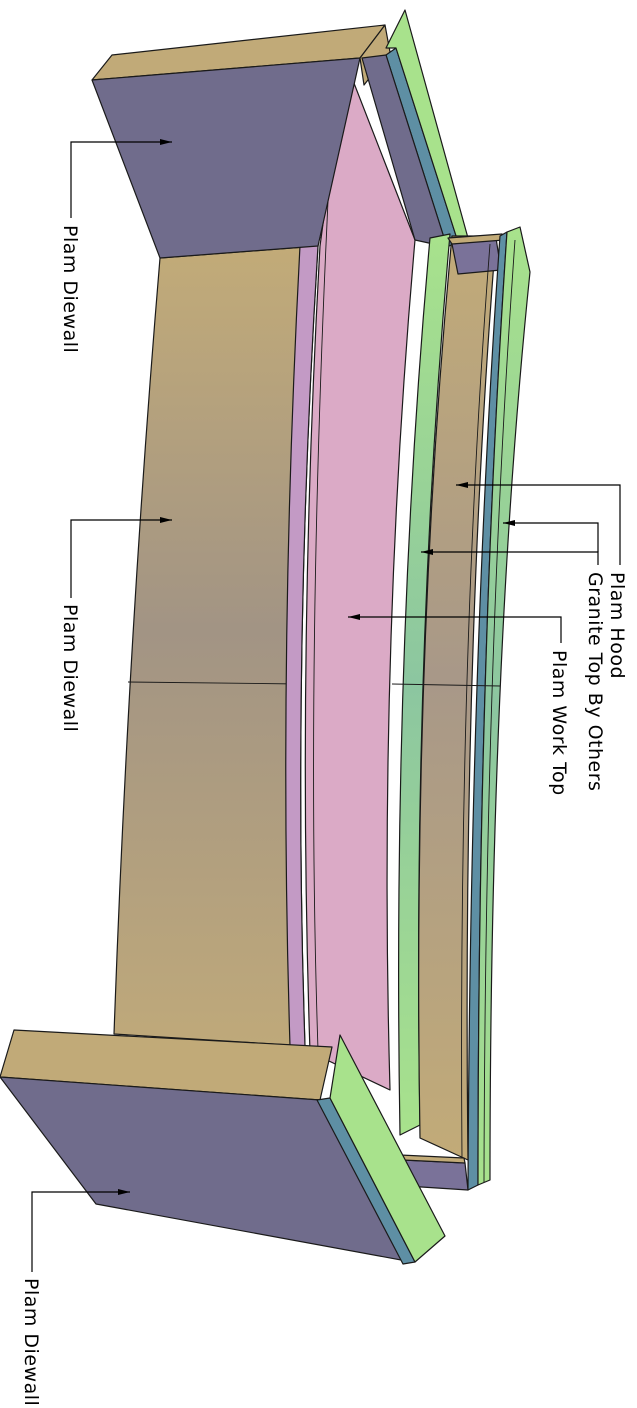 This screenshot has height=1408, width=637. What do you see at coordinates (509, 523) in the screenshot?
I see `arrowhead-granite-outer` at bounding box center [509, 523].